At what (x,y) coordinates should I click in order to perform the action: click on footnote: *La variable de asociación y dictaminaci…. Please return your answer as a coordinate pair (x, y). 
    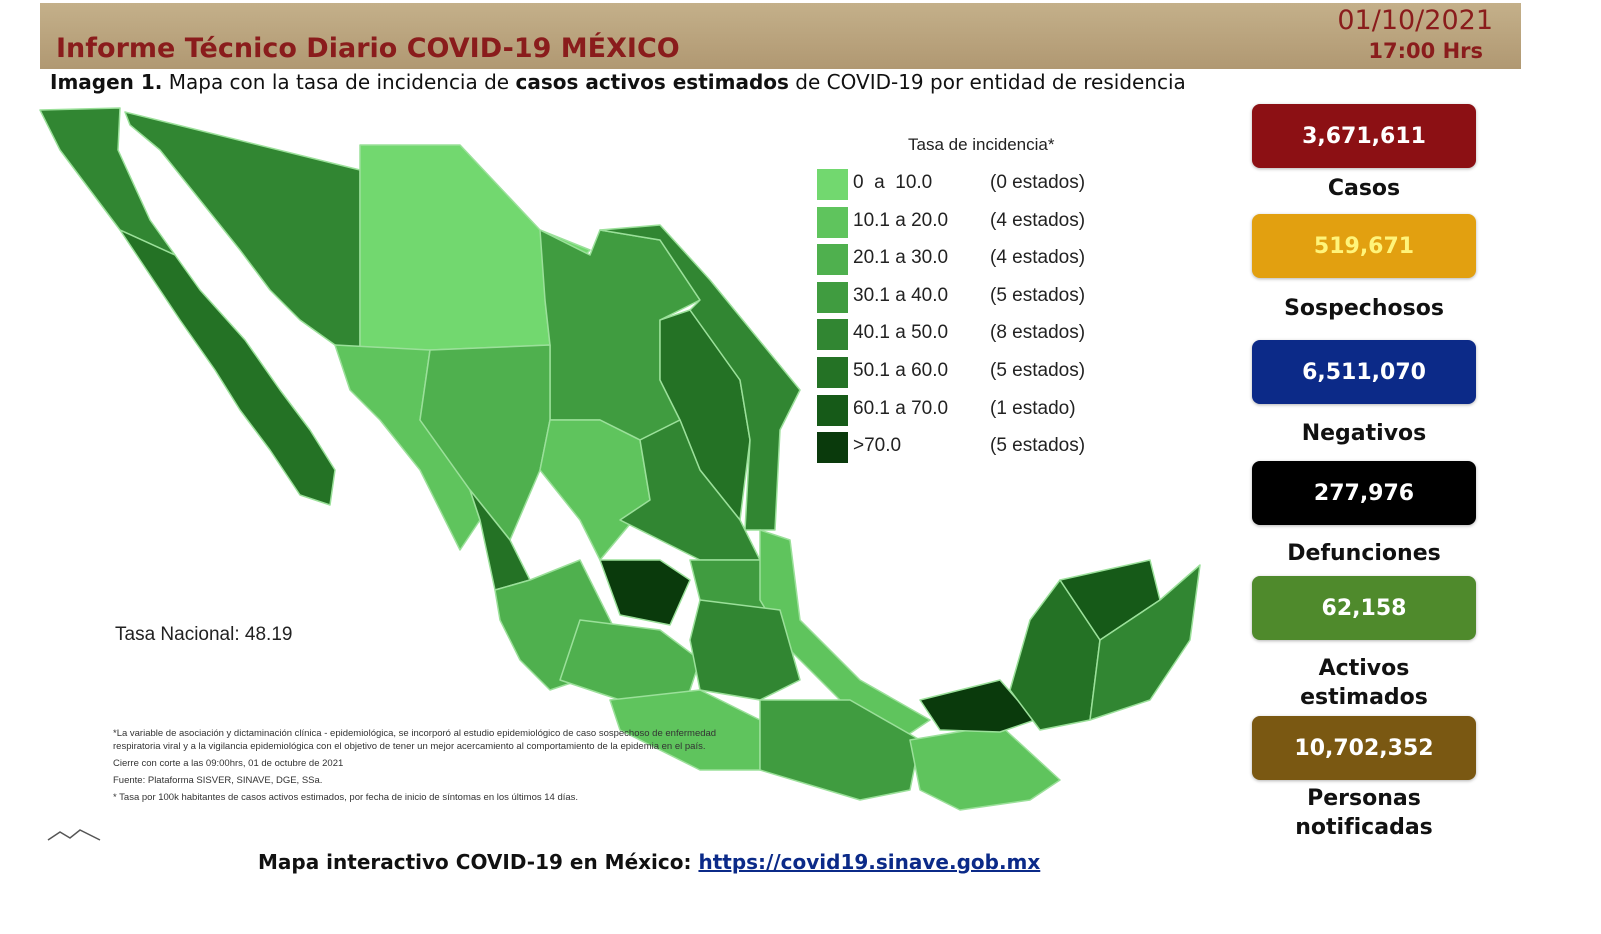
    Looking at the image, I should click on (415, 740).